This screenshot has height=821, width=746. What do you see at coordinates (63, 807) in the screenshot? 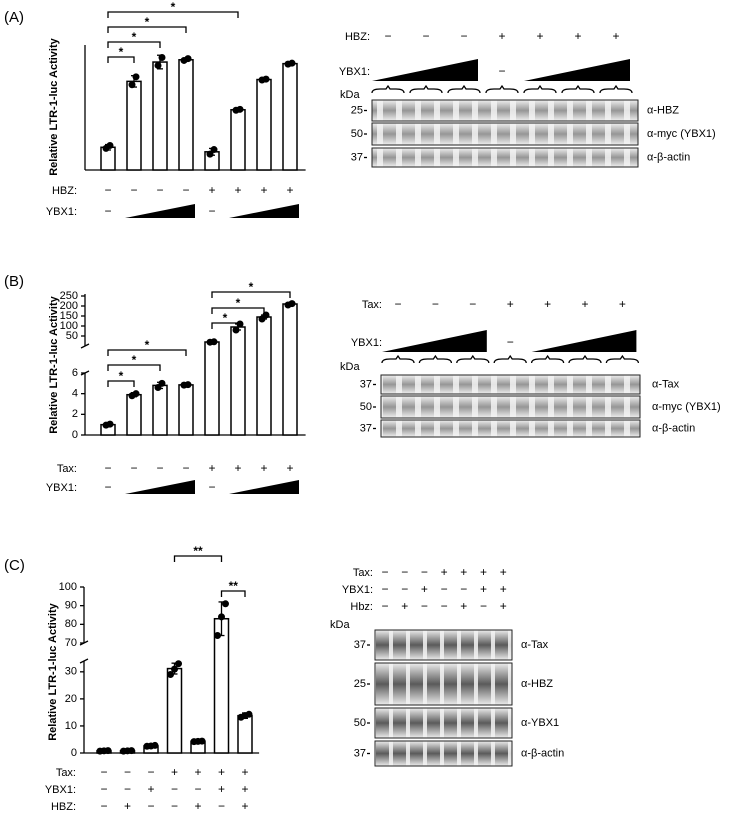
I see `condition-label: HBZ:` at bounding box center [63, 807].